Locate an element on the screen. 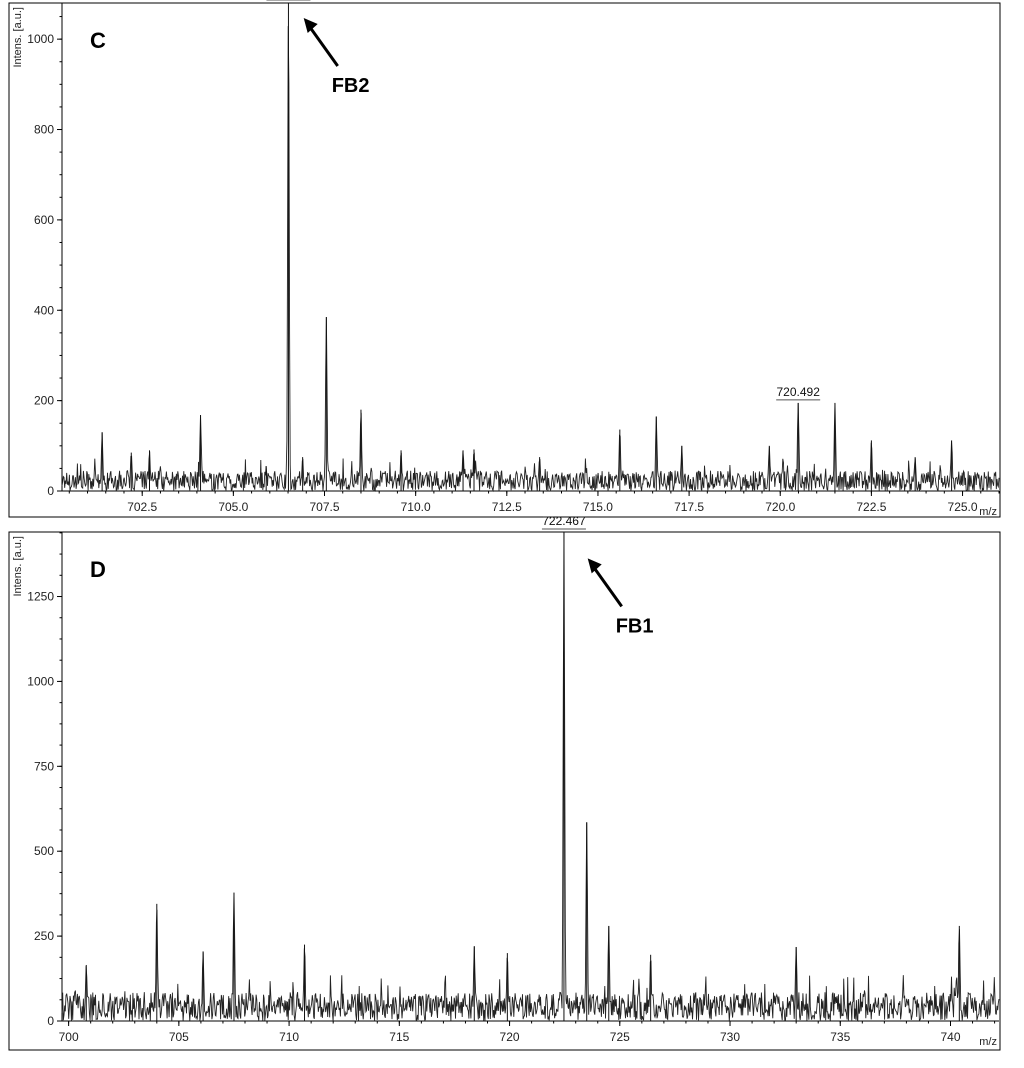  annotation-label: FB2 is located at coordinates (351, 86).